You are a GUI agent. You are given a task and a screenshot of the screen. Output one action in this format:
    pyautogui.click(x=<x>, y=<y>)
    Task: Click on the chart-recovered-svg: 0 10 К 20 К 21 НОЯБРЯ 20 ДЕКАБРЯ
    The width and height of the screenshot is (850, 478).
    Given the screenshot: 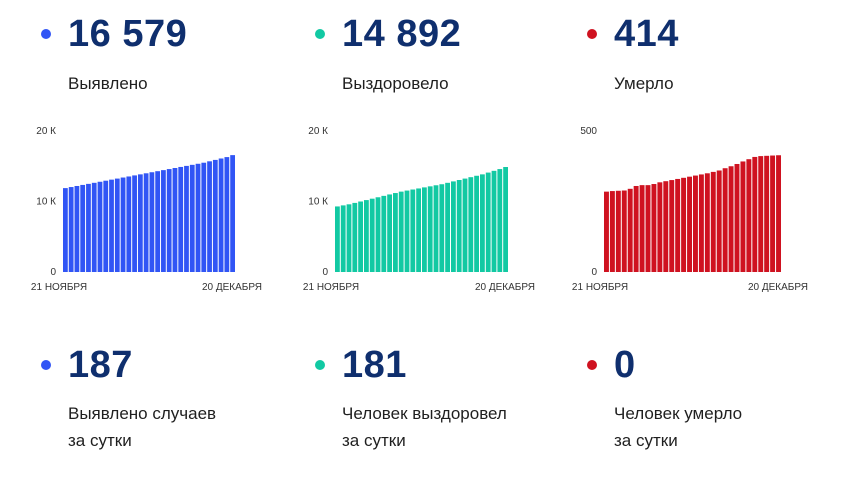 What is the action you would take?
    pyautogui.click(x=419, y=209)
    